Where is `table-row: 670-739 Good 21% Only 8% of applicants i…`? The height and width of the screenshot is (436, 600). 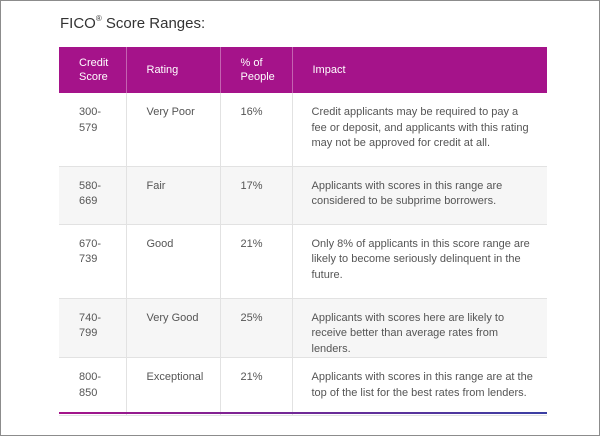 table-row: 670-739 Good 21% Only 8% of applicants i… is located at coordinates (303, 261).